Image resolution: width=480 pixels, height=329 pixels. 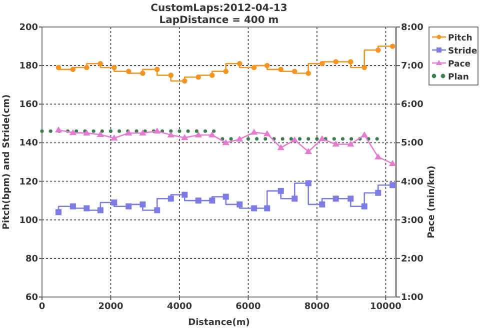 What do you see at coordinates (31, 259) in the screenshot?
I see `y-tick-label: 80` at bounding box center [31, 259].